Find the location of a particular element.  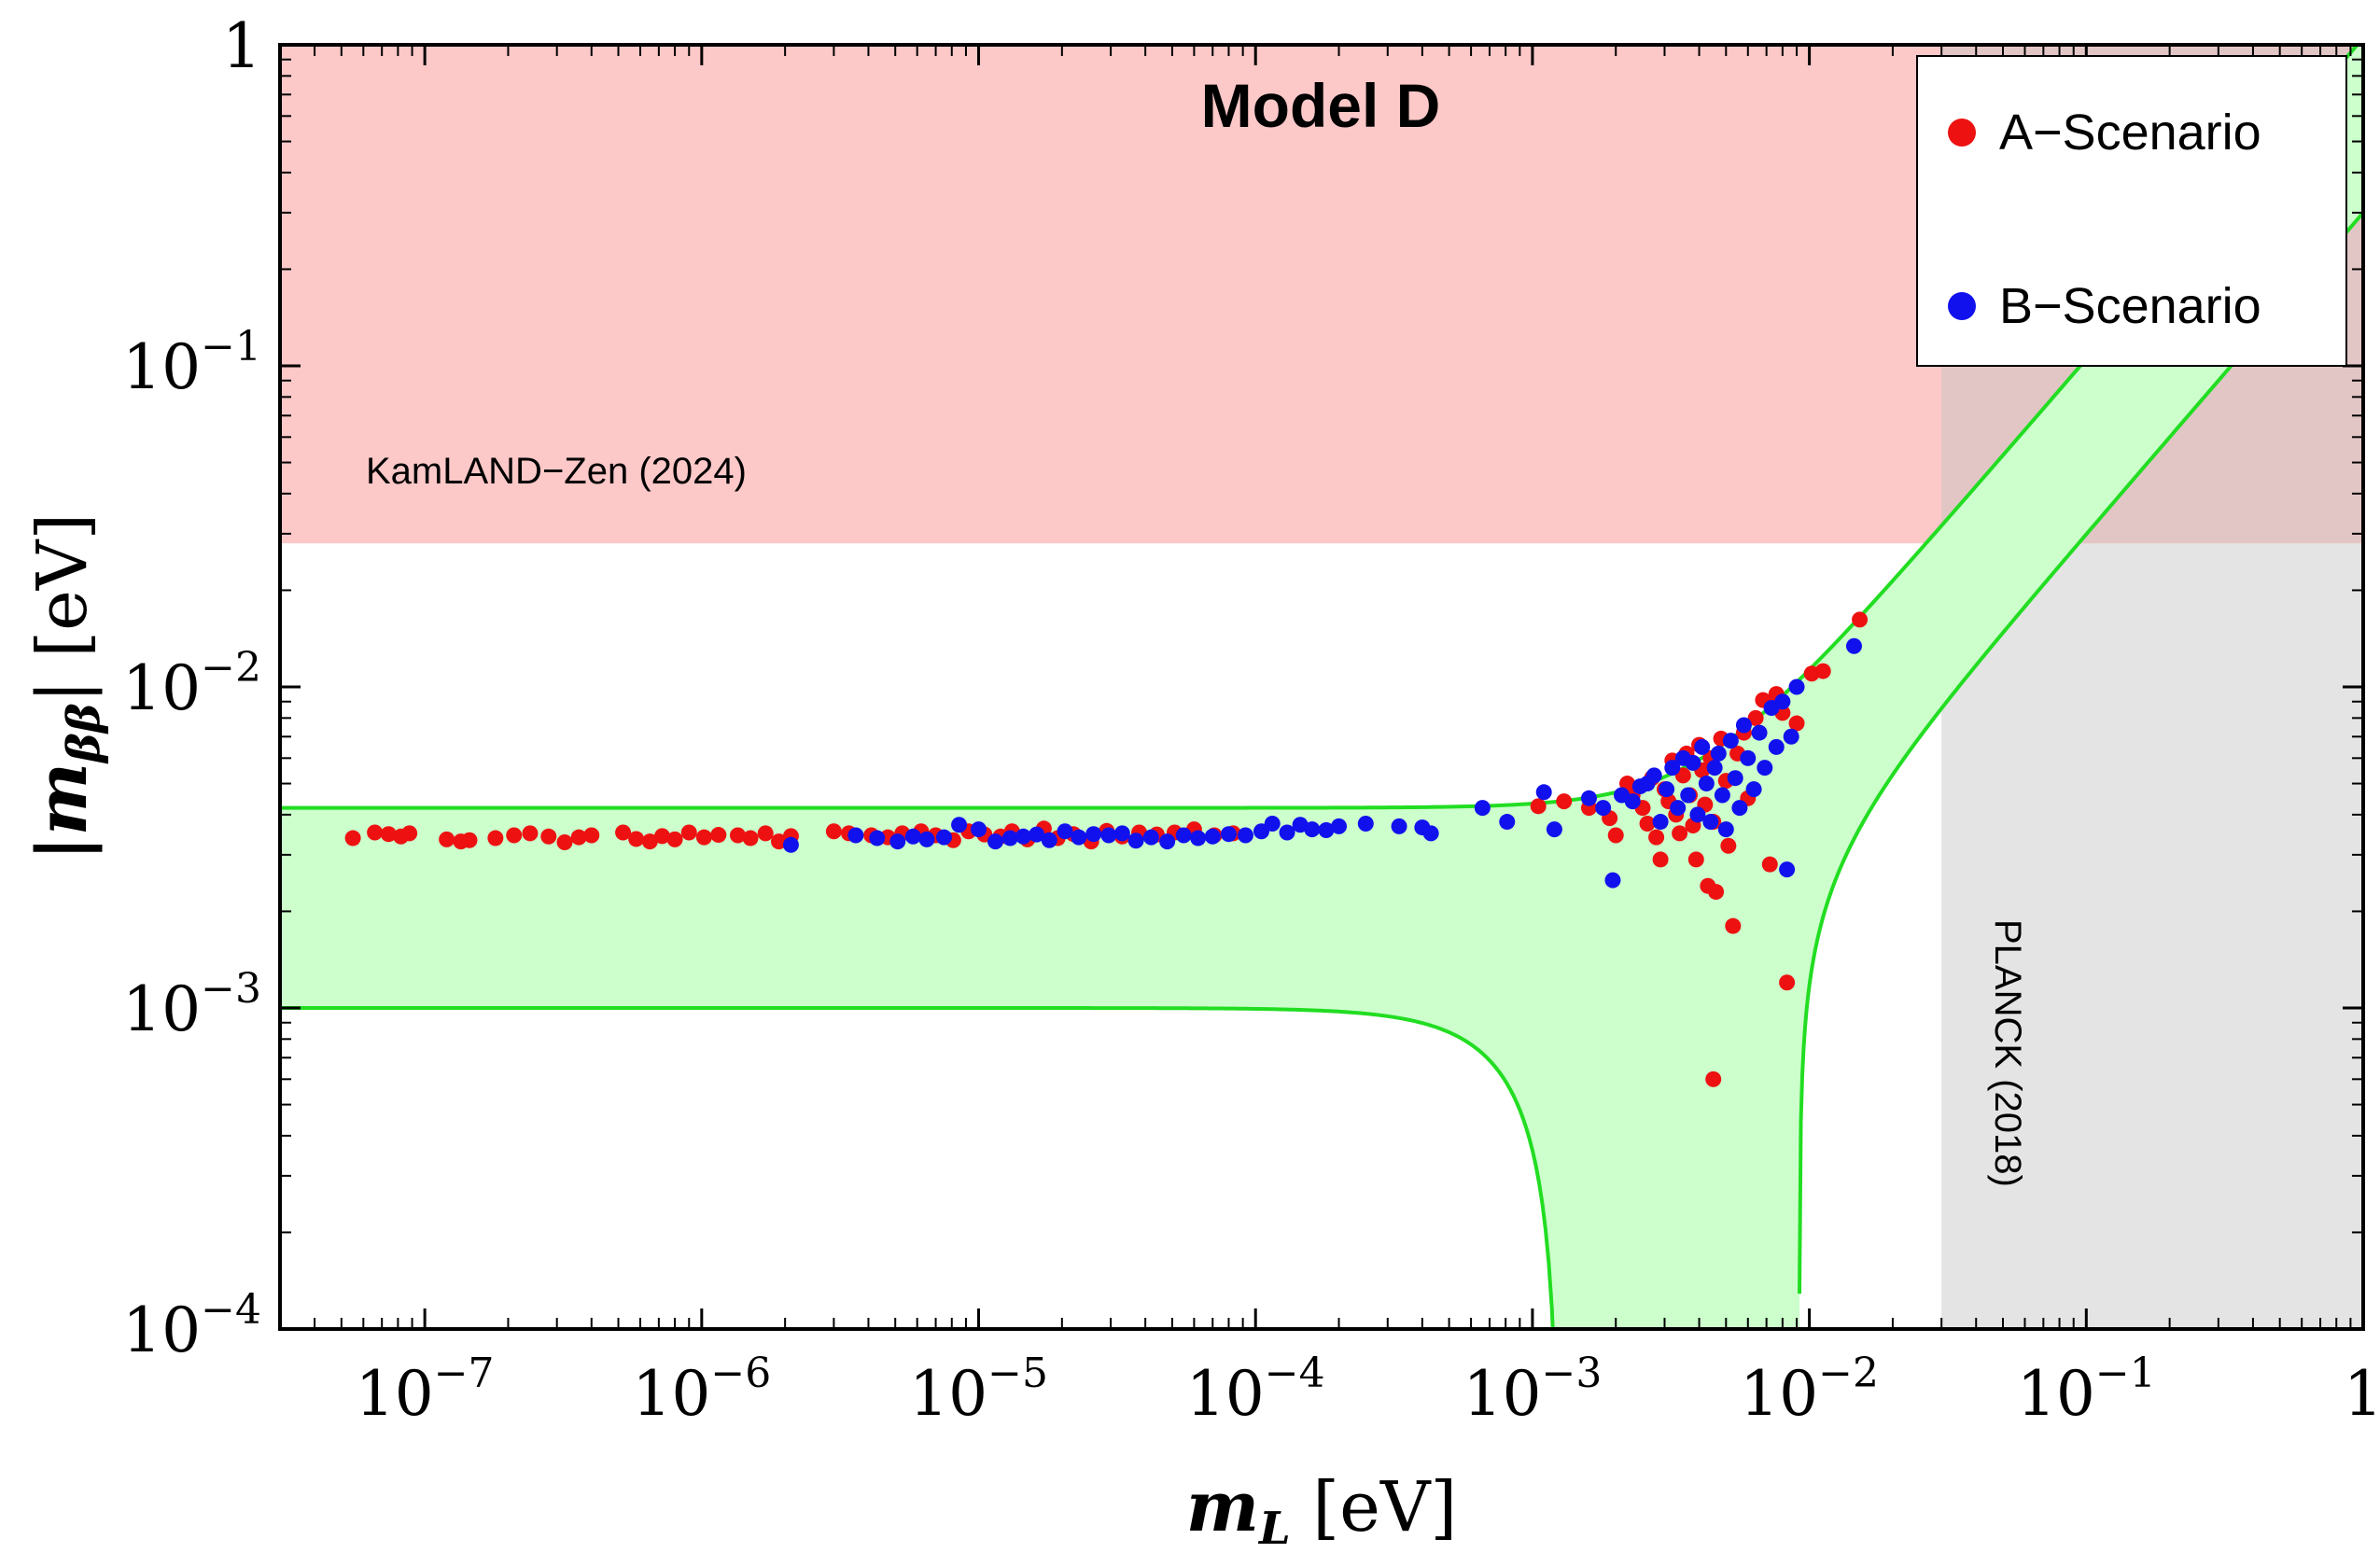

x-tick-label-0: 10⁻⁷ is located at coordinates (425, 1390).